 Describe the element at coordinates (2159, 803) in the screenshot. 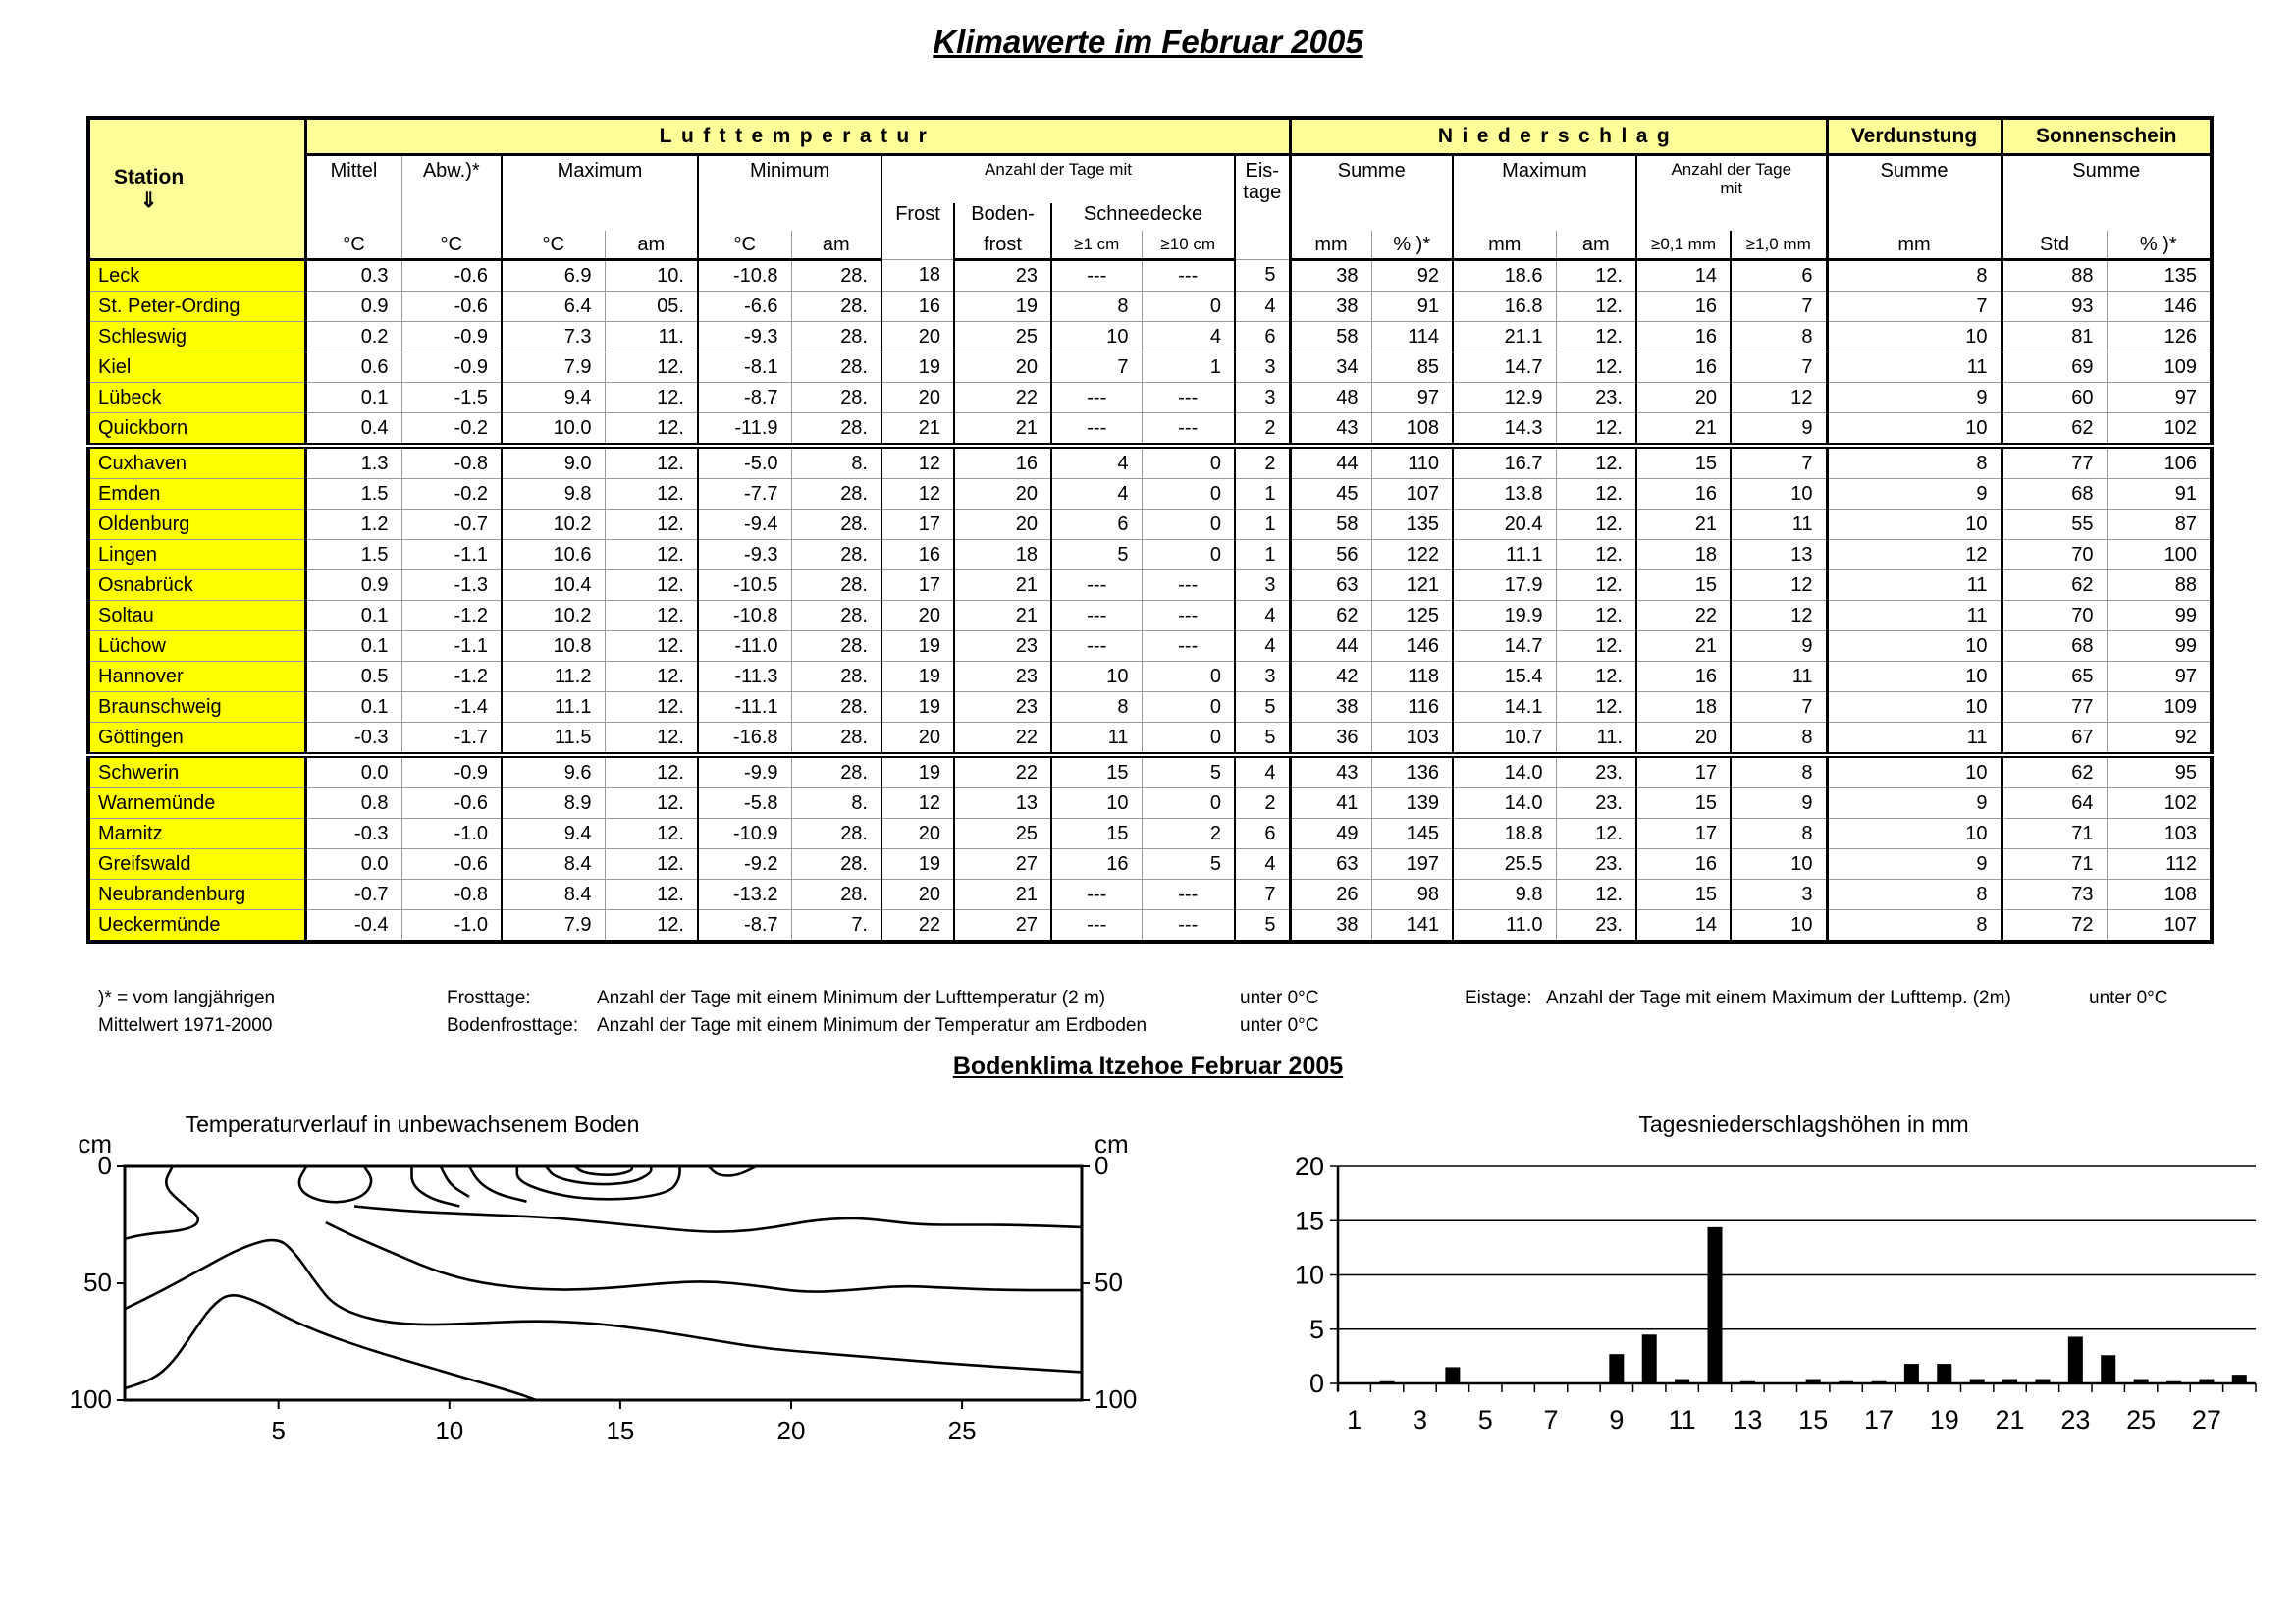

I see `value-cell: 102` at that location.